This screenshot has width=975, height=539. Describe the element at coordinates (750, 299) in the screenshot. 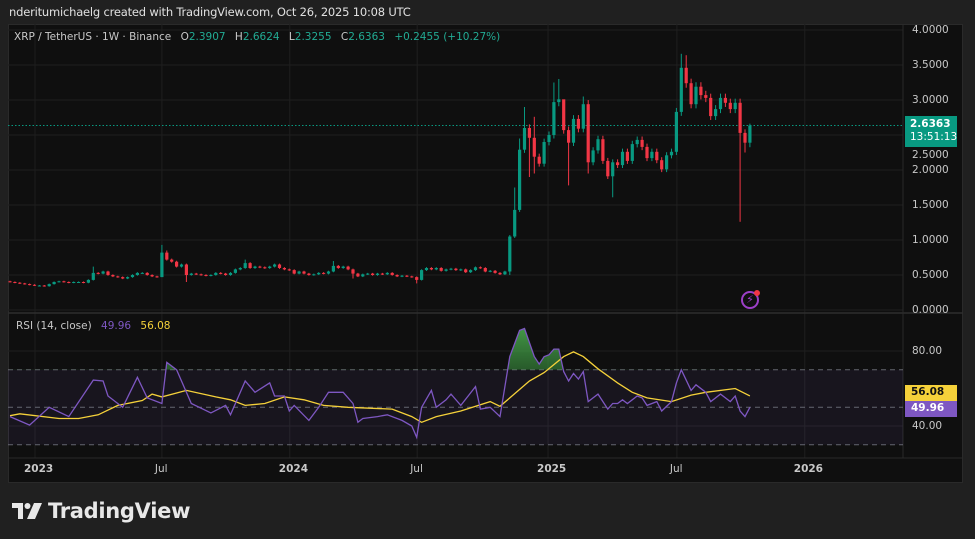

I see `lightning-icon: ⚡` at that location.